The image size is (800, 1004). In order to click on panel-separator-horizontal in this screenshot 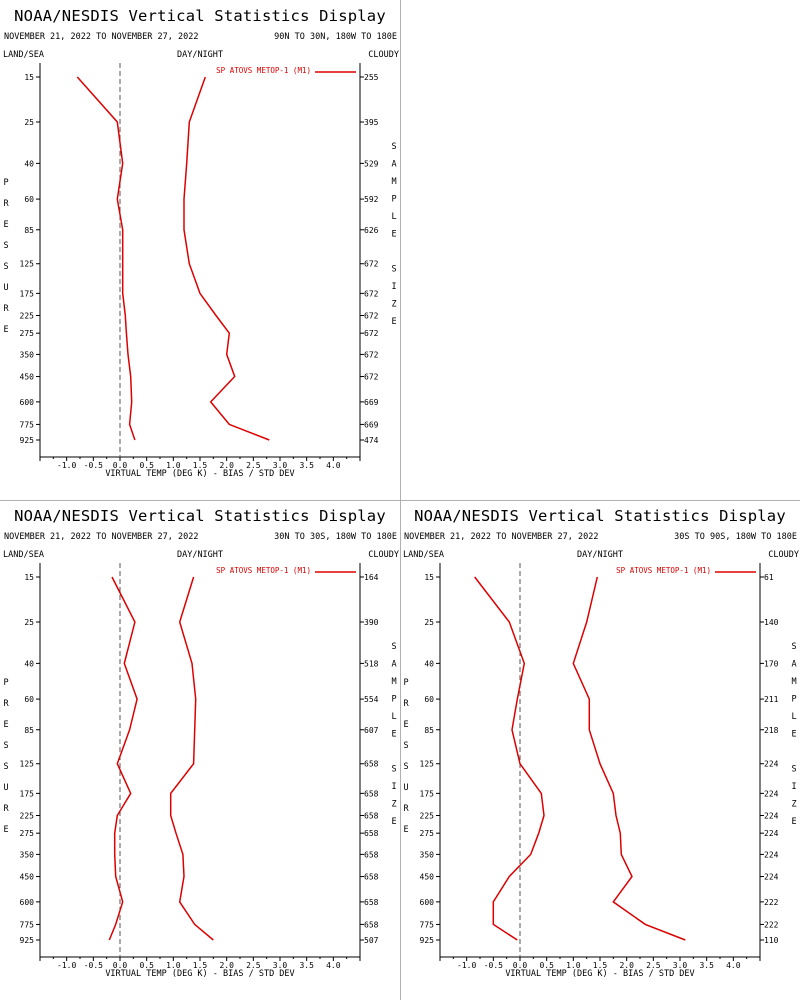, I will do `click(400, 500)`.